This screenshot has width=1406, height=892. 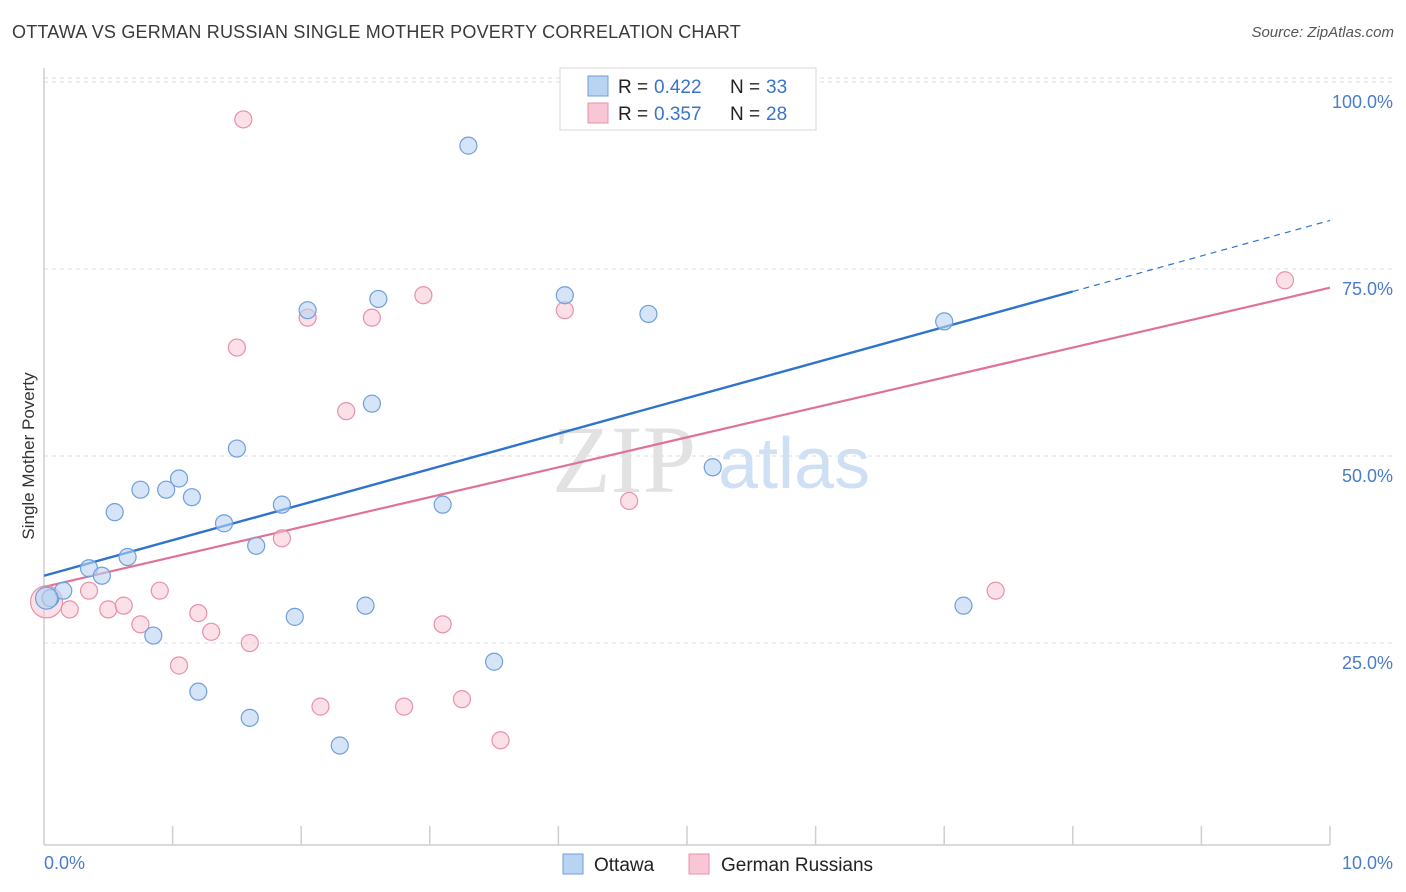 What do you see at coordinates (1322, 32) in the screenshot?
I see `source-label: Source: ZipAtlas.com` at bounding box center [1322, 32].